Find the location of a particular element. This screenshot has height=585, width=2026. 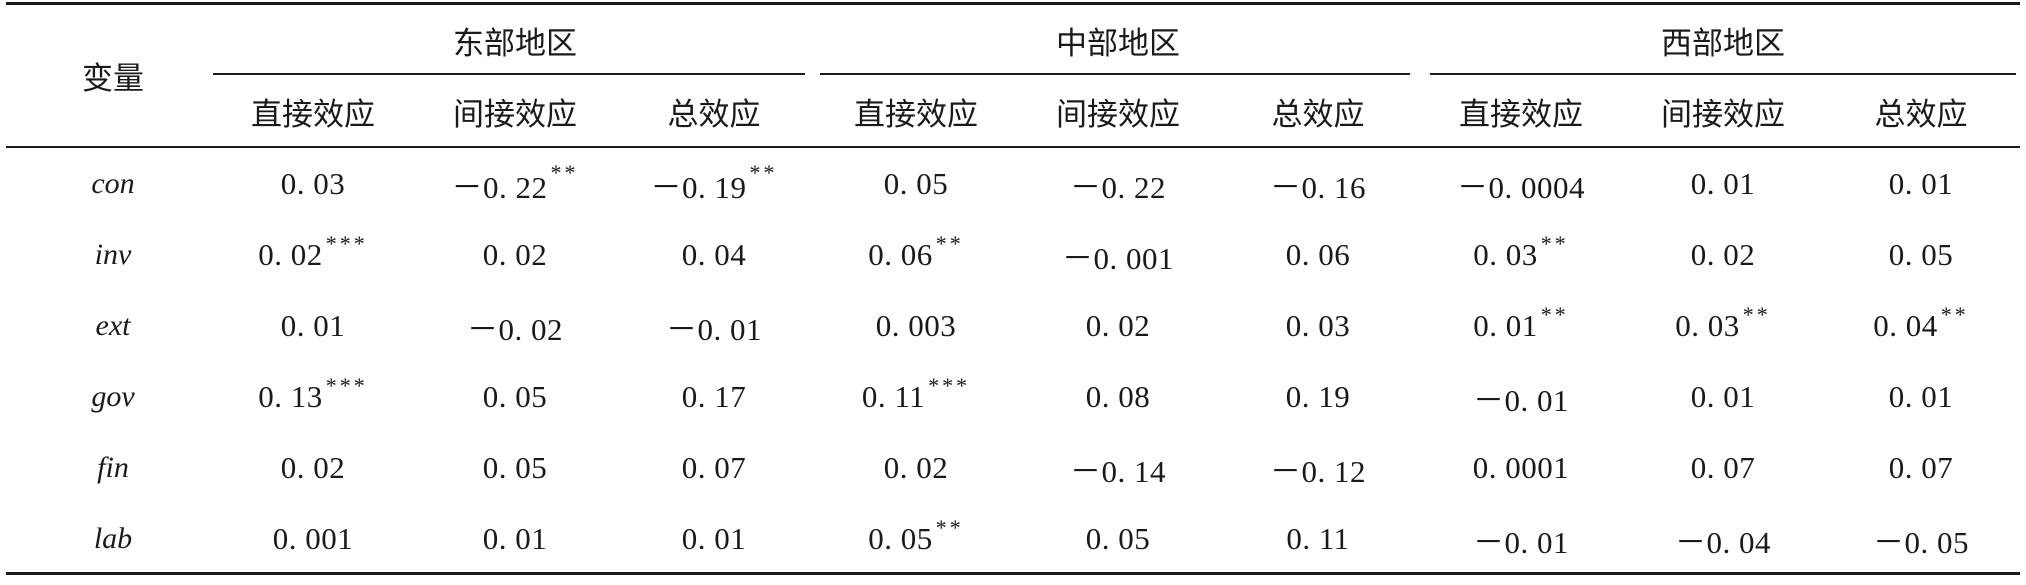

coefficient-cell: 0. 13 *** is located at coordinates (313, 397).